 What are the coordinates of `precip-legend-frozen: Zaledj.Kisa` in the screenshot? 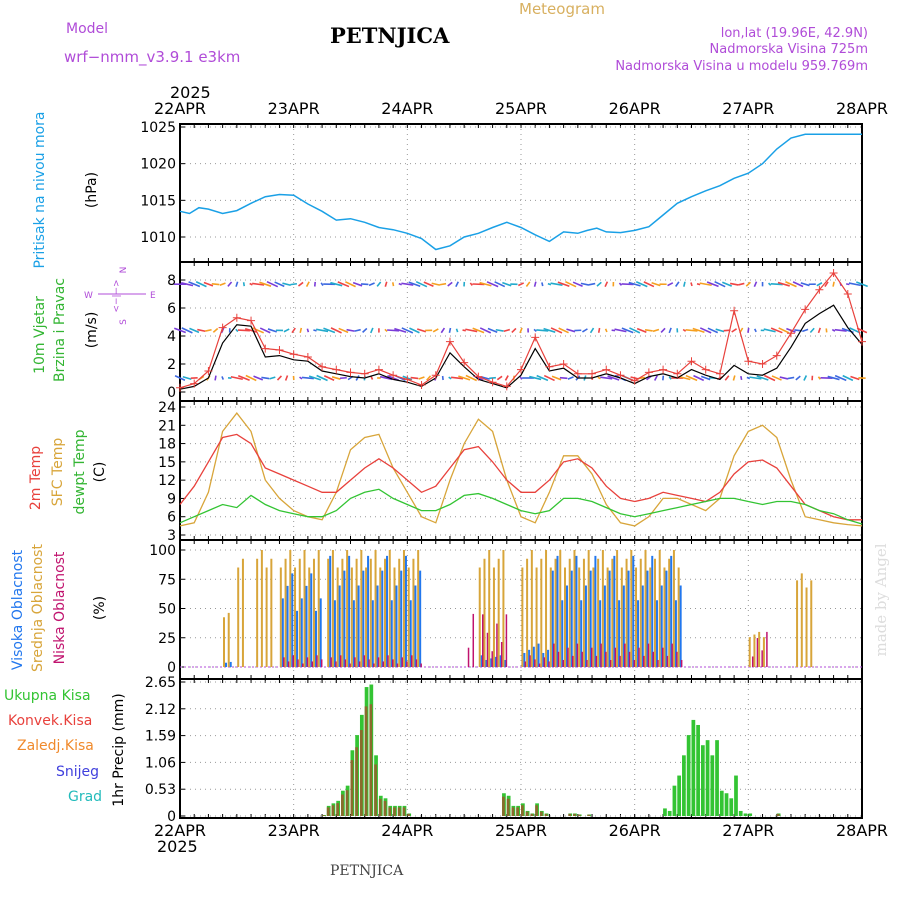 It's located at (55, 746).